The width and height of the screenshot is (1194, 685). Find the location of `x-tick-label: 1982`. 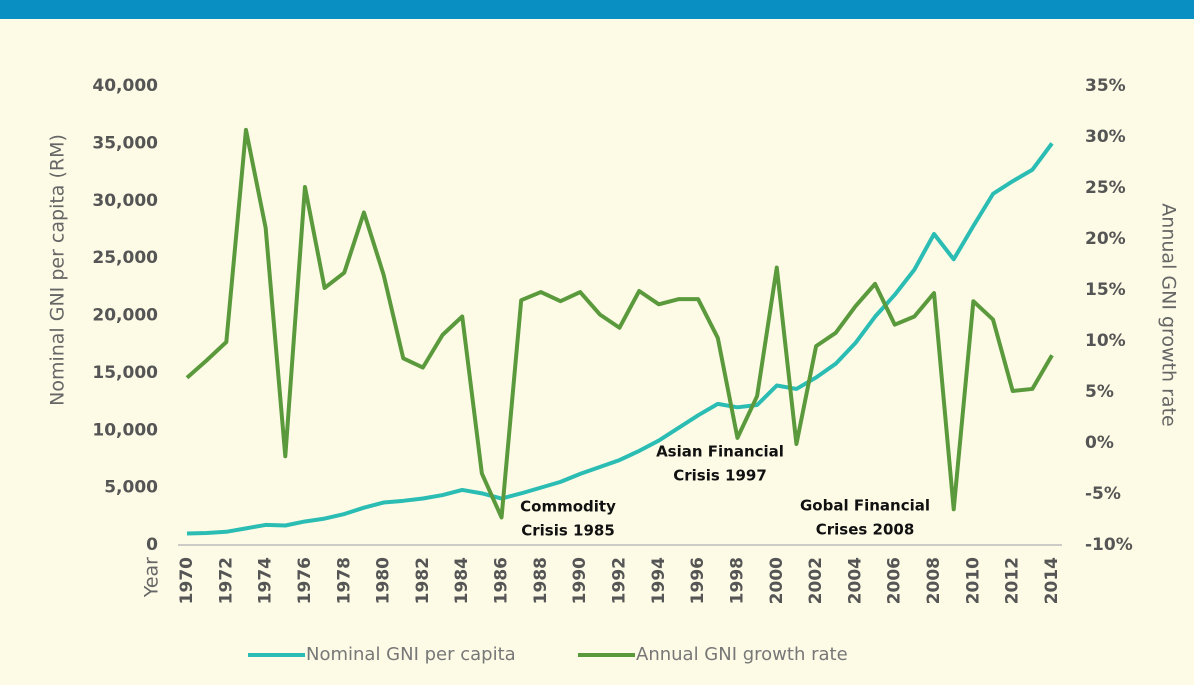

x-tick-label: 1982 is located at coordinates (423, 580).